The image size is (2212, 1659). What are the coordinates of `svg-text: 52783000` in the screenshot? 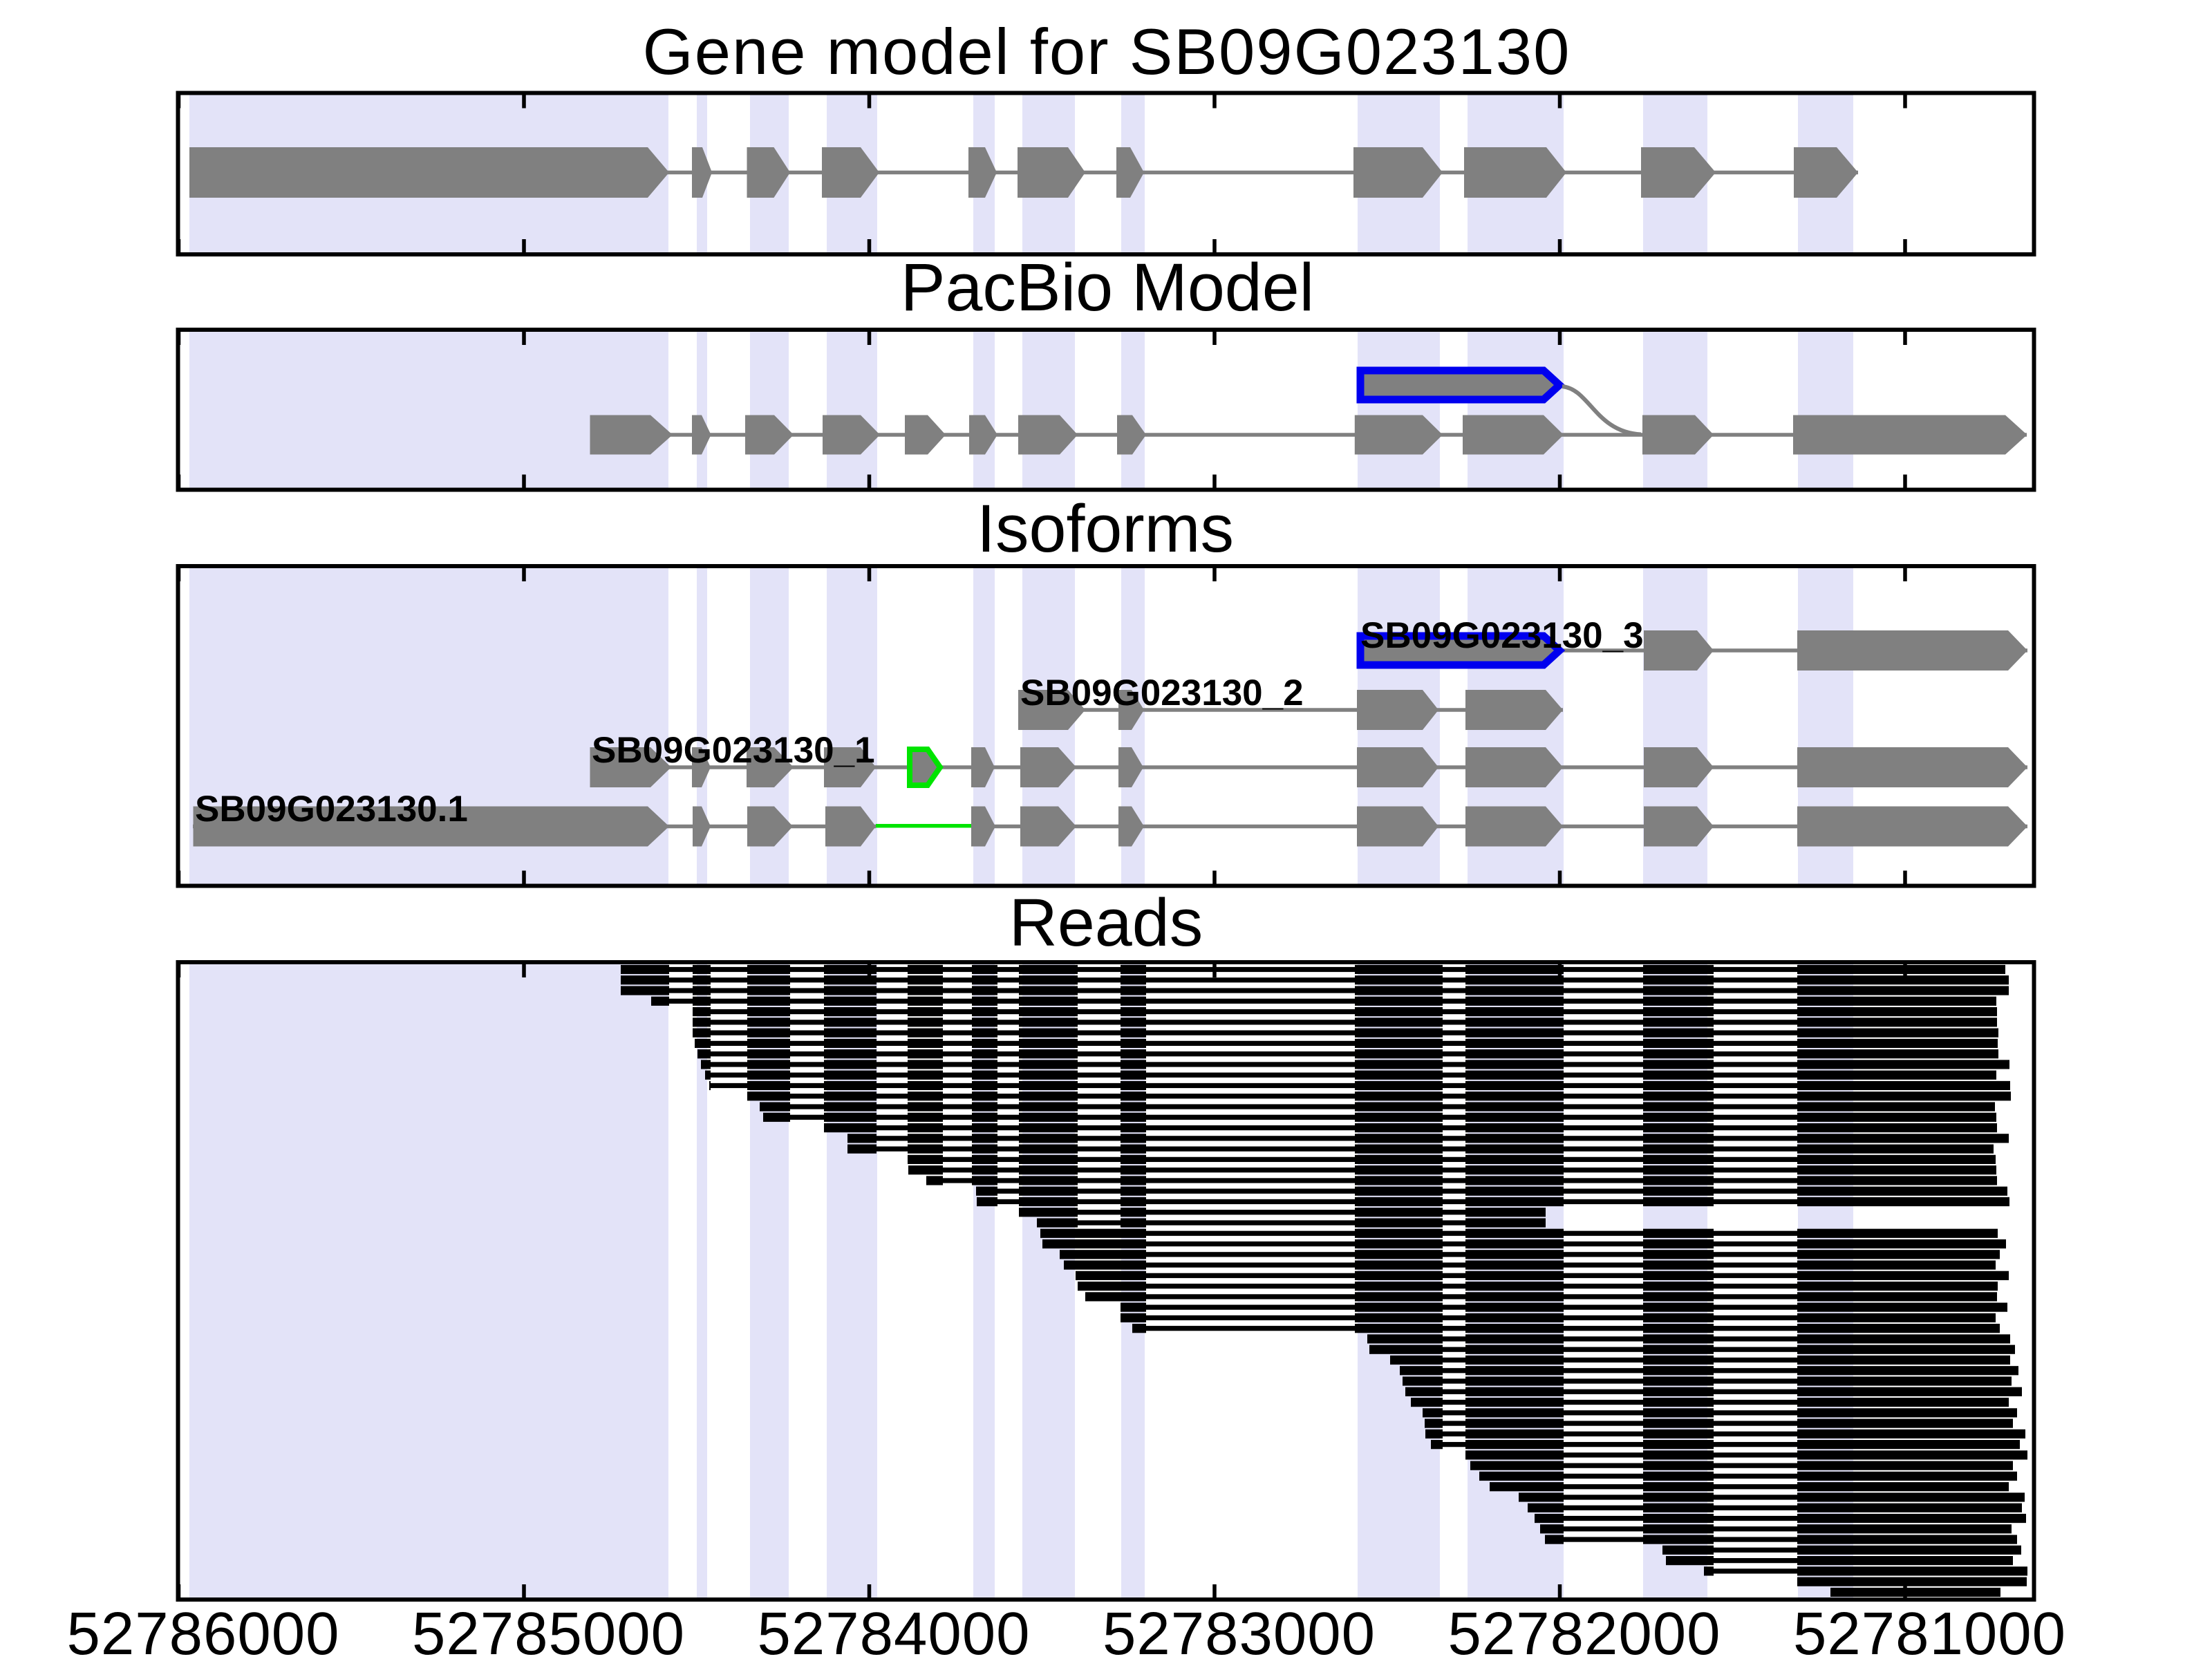 It's located at (1239, 1629).